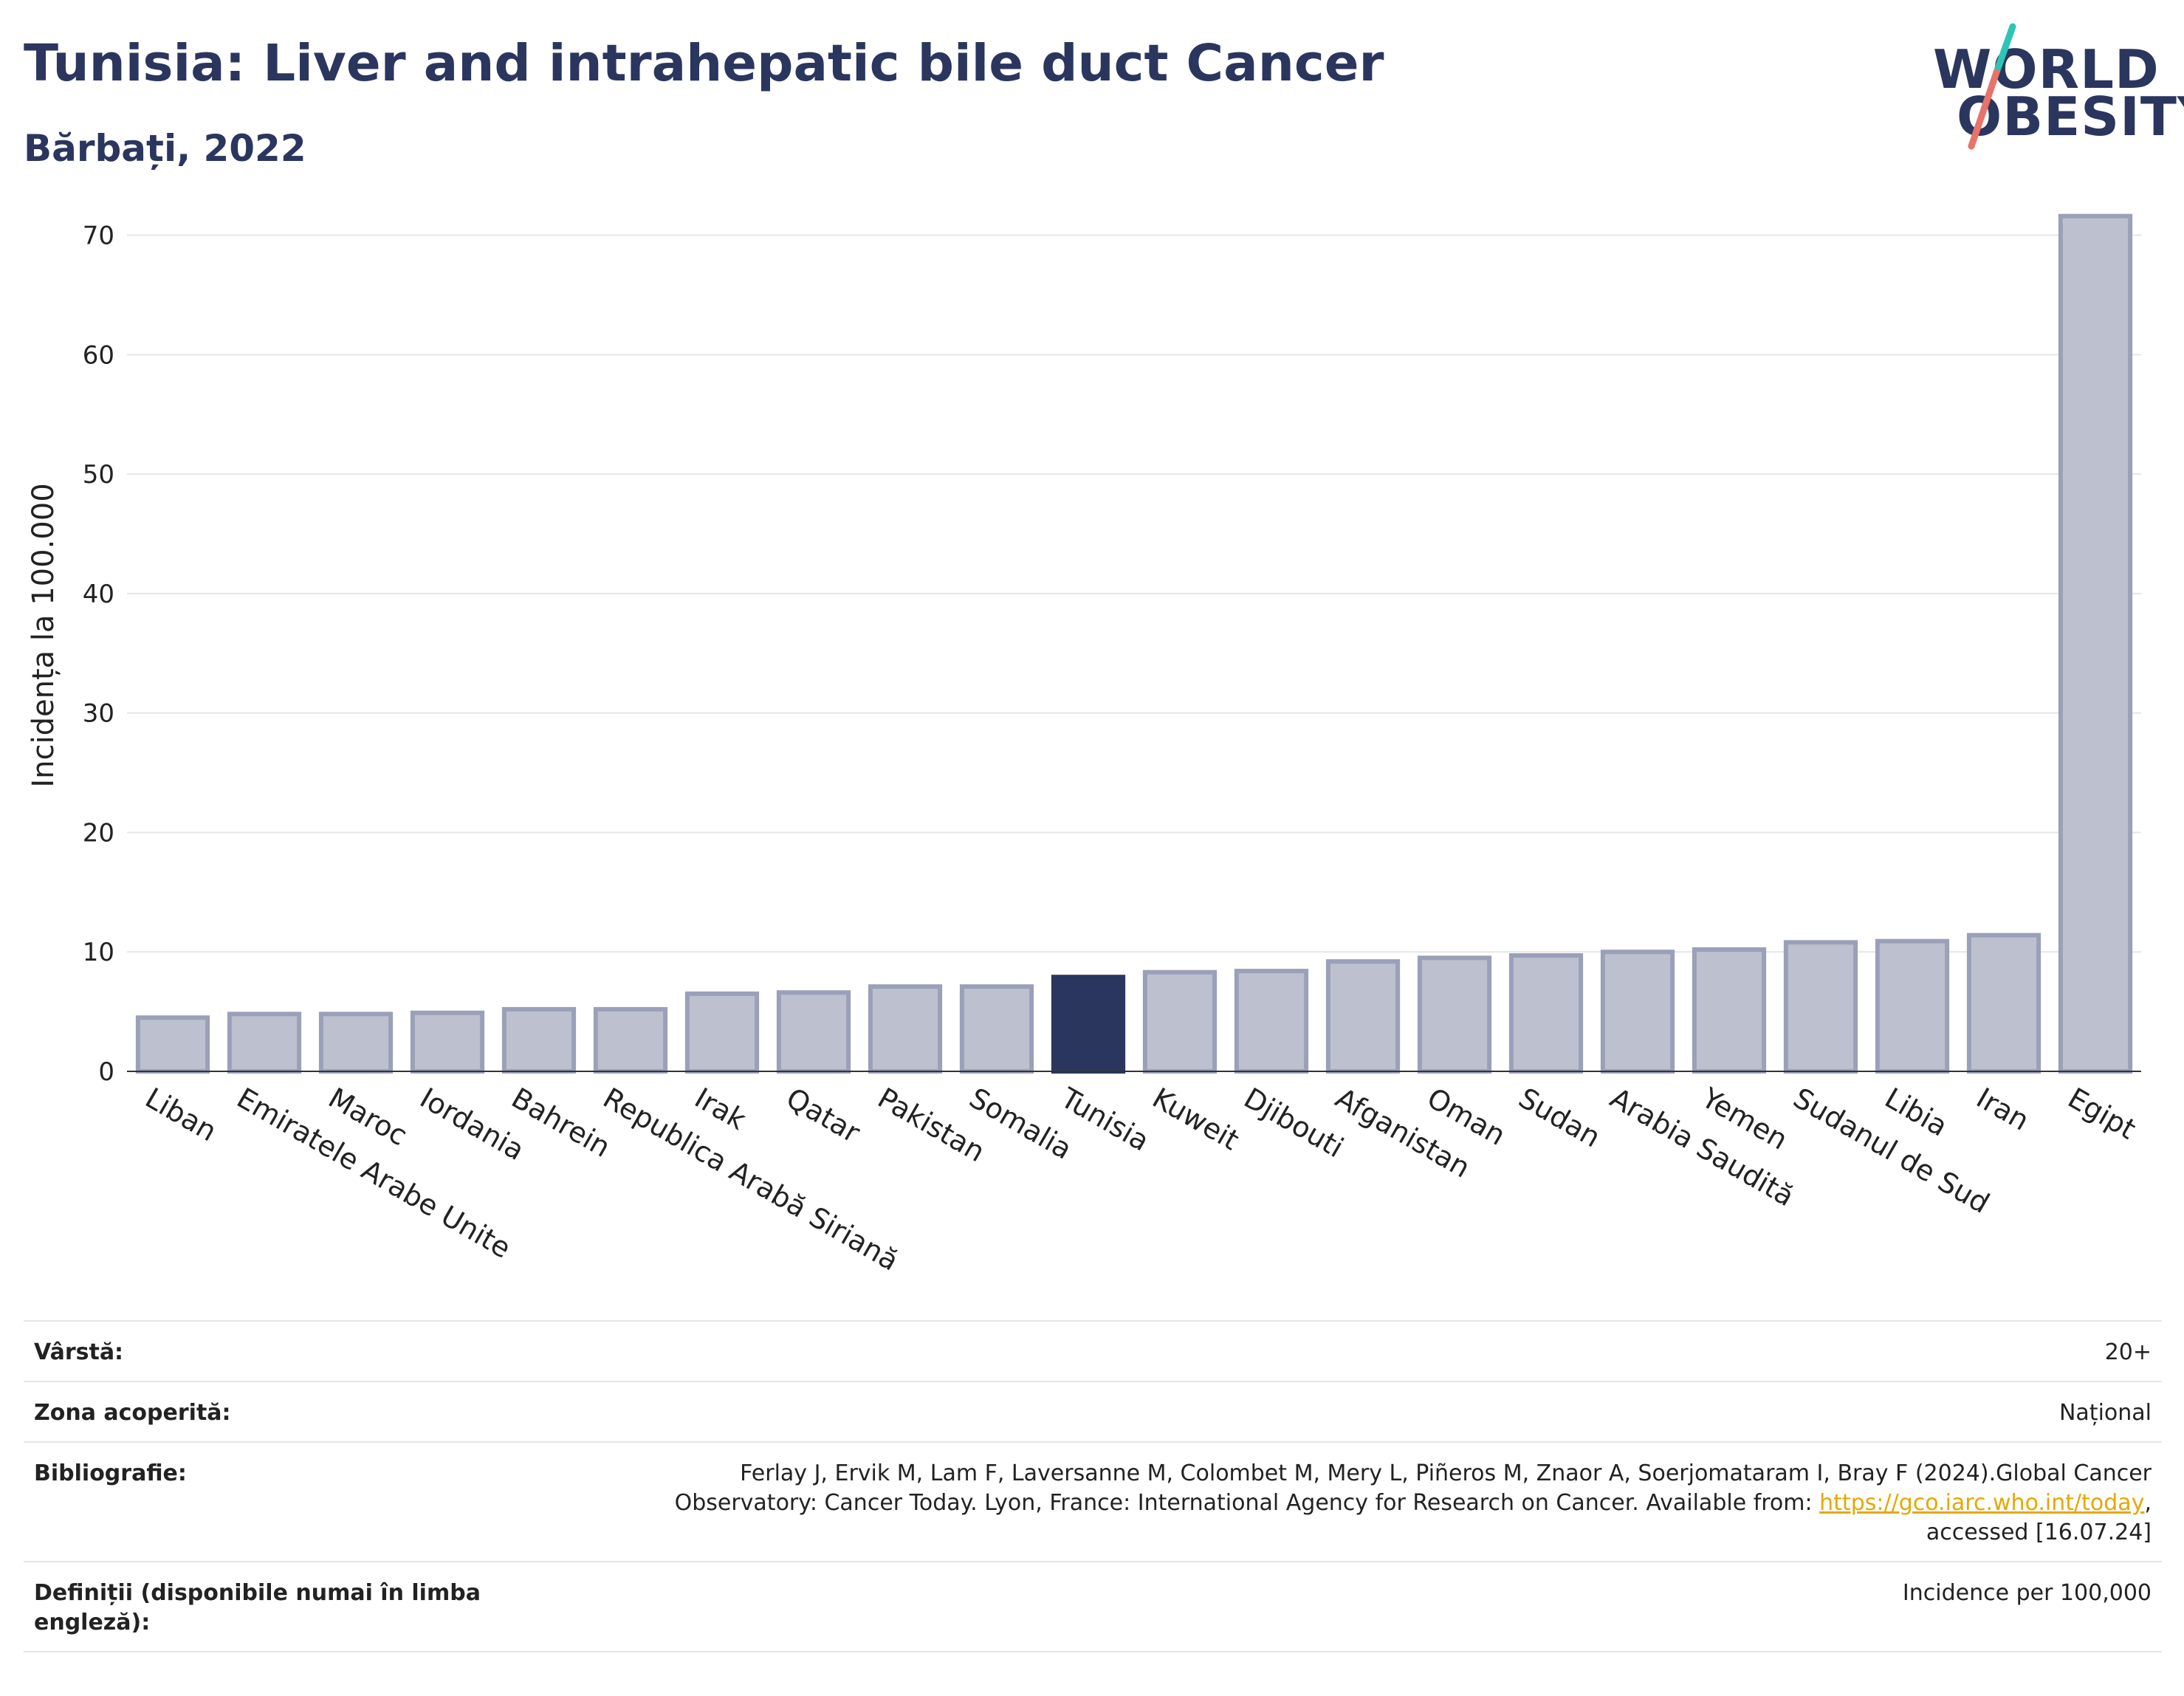 This screenshot has width=2184, height=1696. What do you see at coordinates (1454, 1015) in the screenshot?
I see `bar-oman` at bounding box center [1454, 1015].